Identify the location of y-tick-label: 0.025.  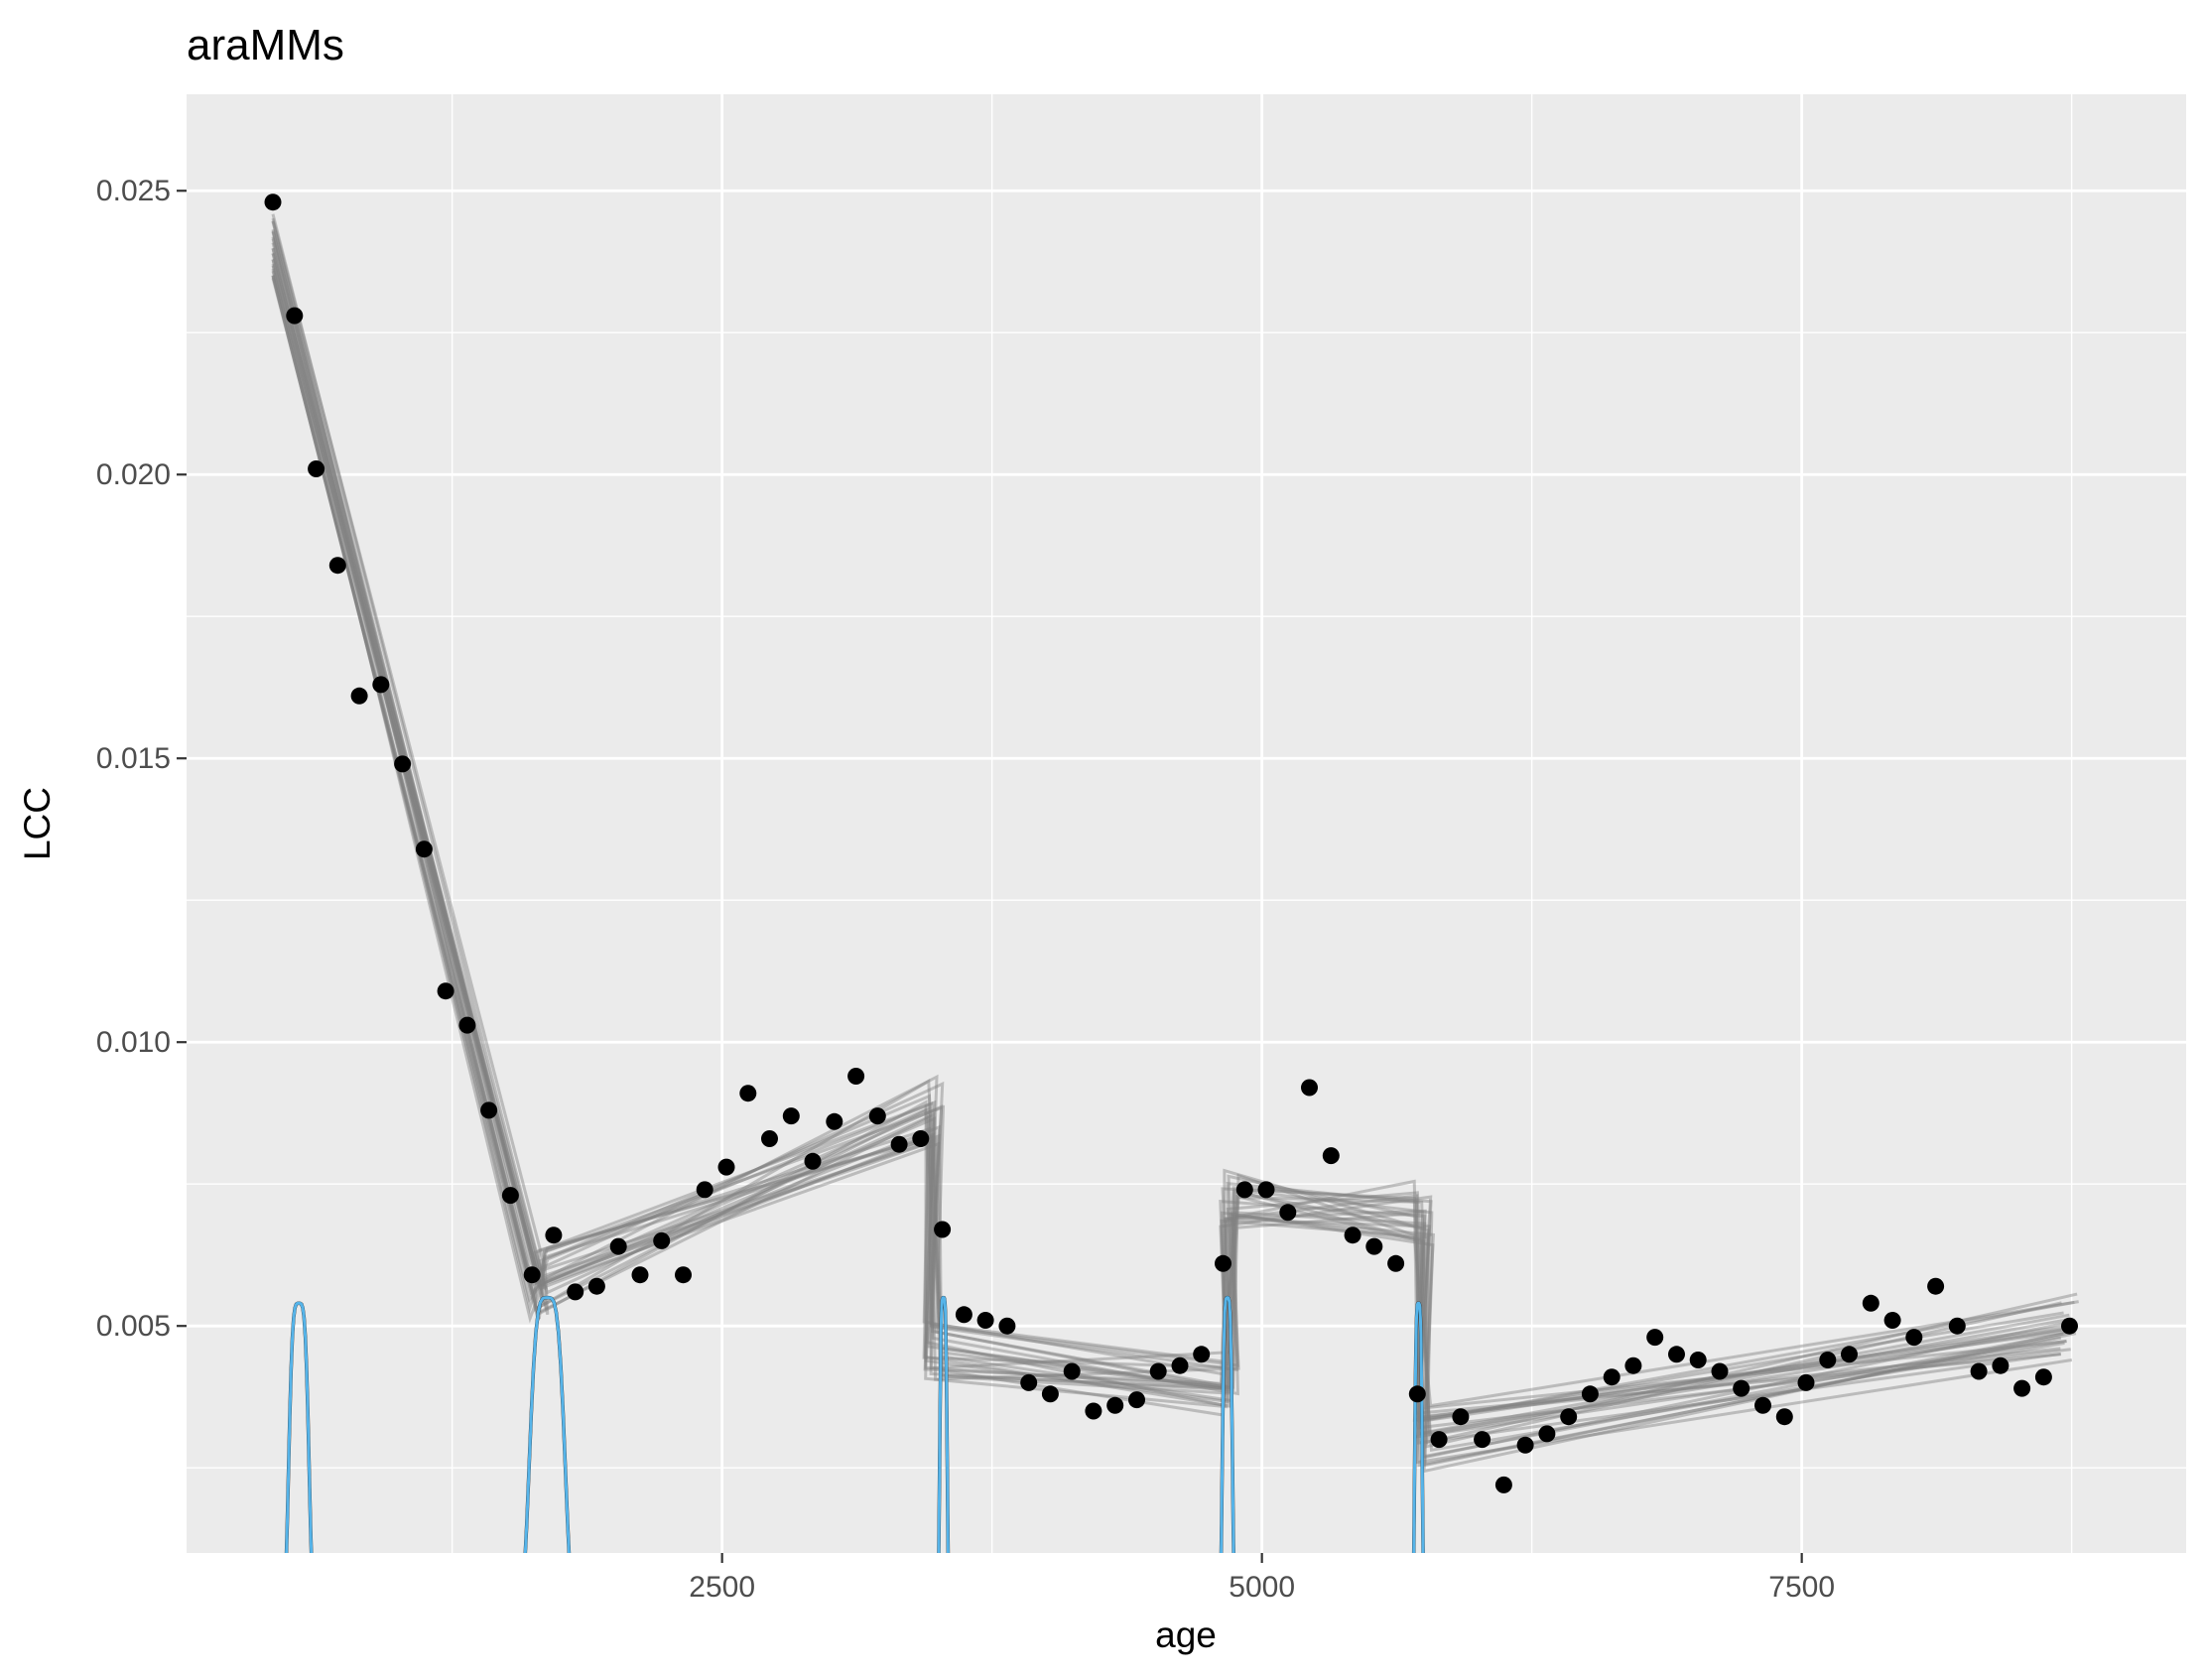
(133, 191).